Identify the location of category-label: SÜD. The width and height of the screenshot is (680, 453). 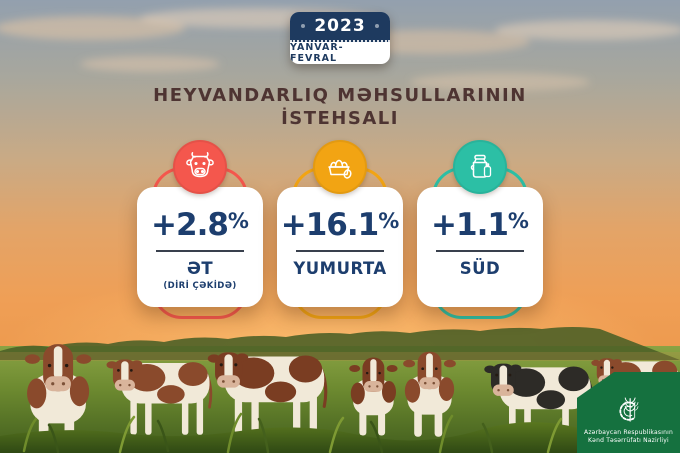
(480, 268).